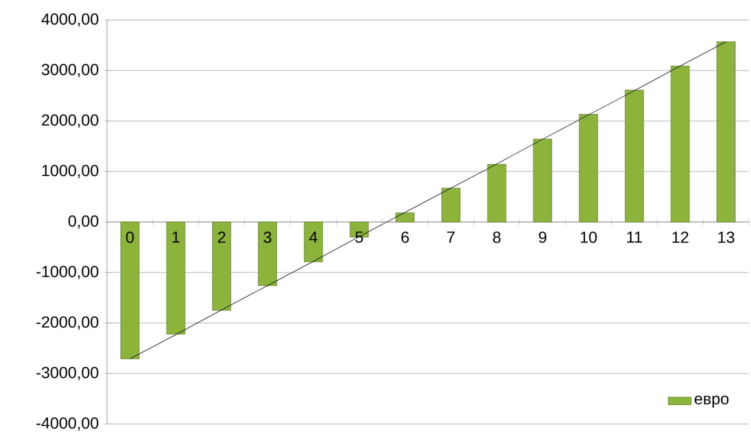 The image size is (751, 435). Describe the element at coordinates (70, 20) in the screenshot. I see `y-tick-label: 4000,00` at that location.